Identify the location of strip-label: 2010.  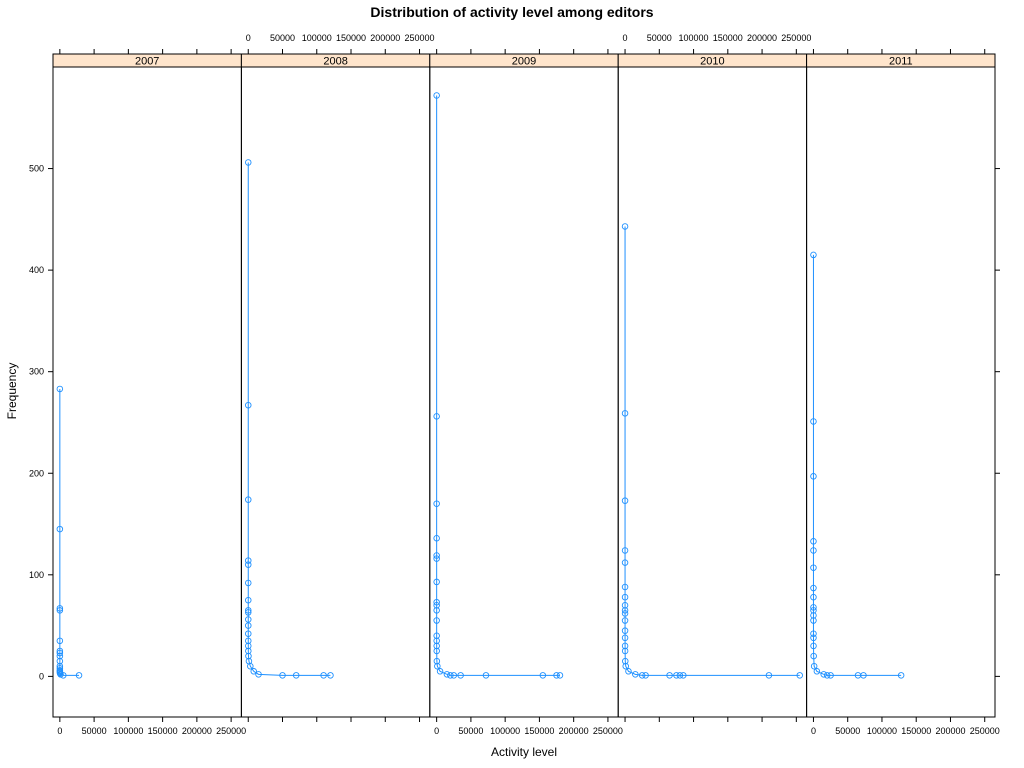
(712, 62).